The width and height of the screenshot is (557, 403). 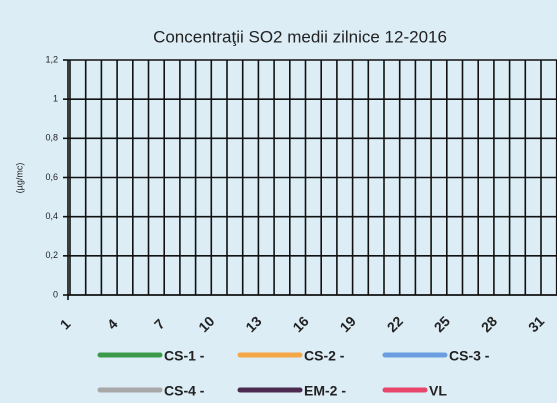 What do you see at coordinates (184, 391) in the screenshot?
I see `legend-label: CS-4 -` at bounding box center [184, 391].